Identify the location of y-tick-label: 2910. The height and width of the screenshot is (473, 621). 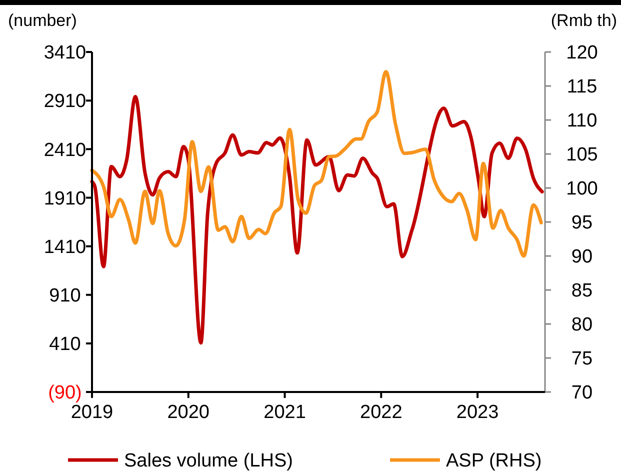
(65, 101).